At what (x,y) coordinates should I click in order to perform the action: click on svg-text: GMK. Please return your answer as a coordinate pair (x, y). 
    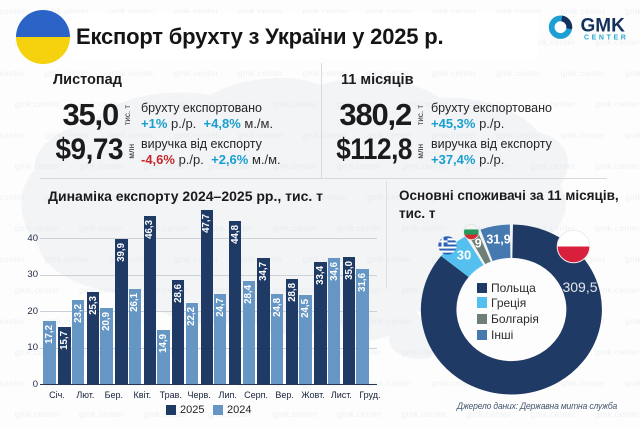
    Looking at the image, I should click on (603, 26).